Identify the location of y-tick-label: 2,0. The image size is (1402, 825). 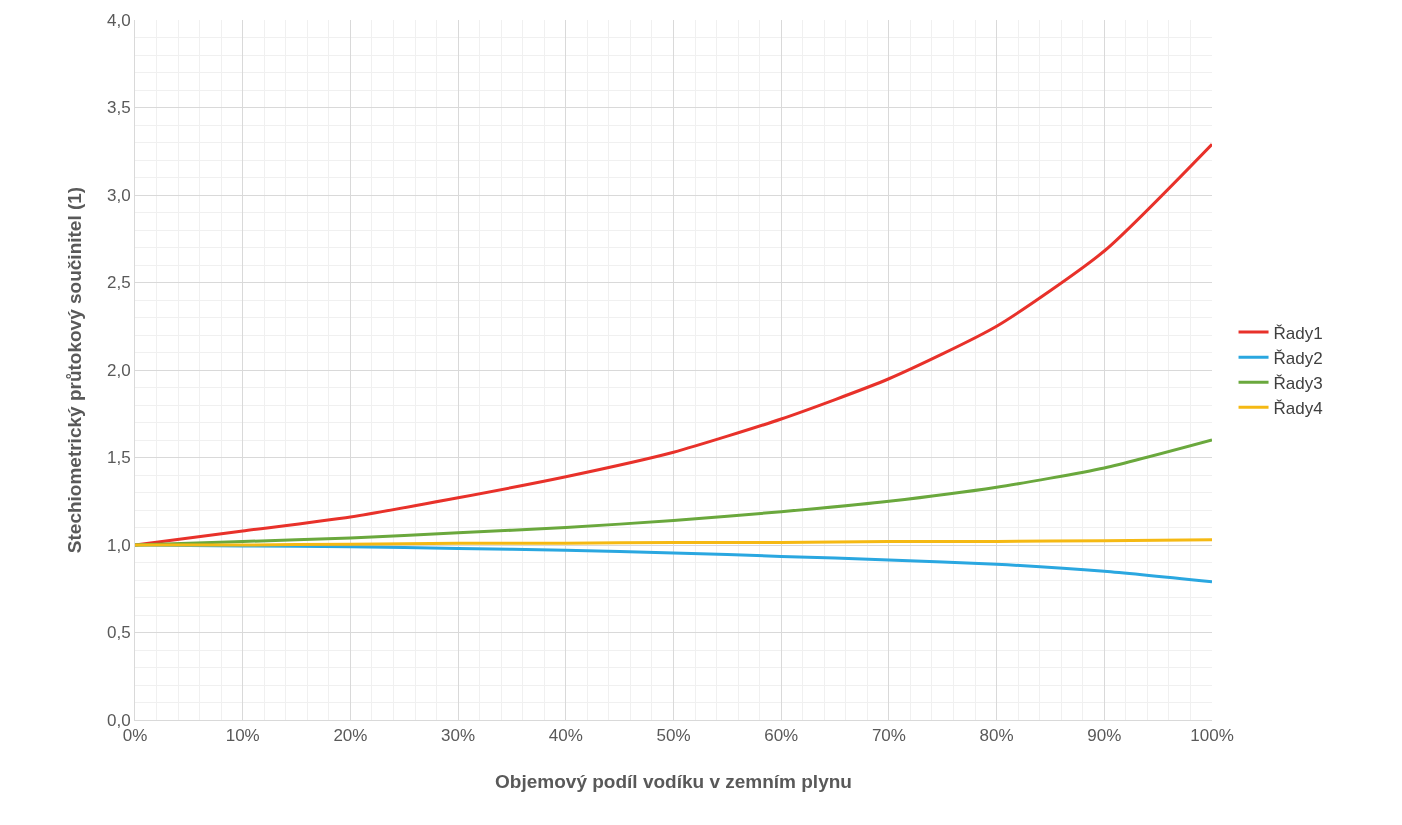
(118, 370).